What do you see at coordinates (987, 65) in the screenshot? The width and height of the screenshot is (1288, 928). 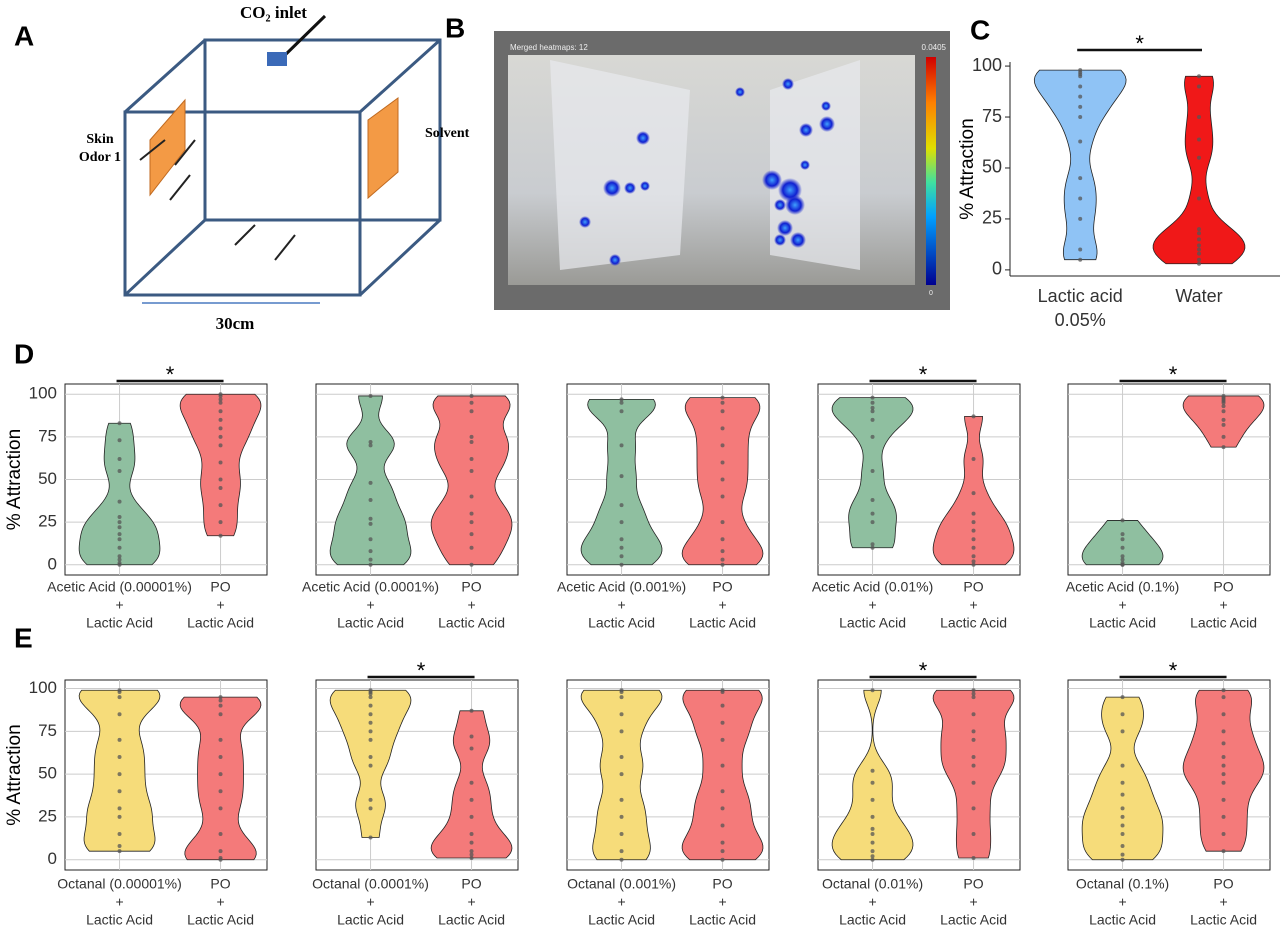 I see `y-tick-label: 100` at bounding box center [987, 65].